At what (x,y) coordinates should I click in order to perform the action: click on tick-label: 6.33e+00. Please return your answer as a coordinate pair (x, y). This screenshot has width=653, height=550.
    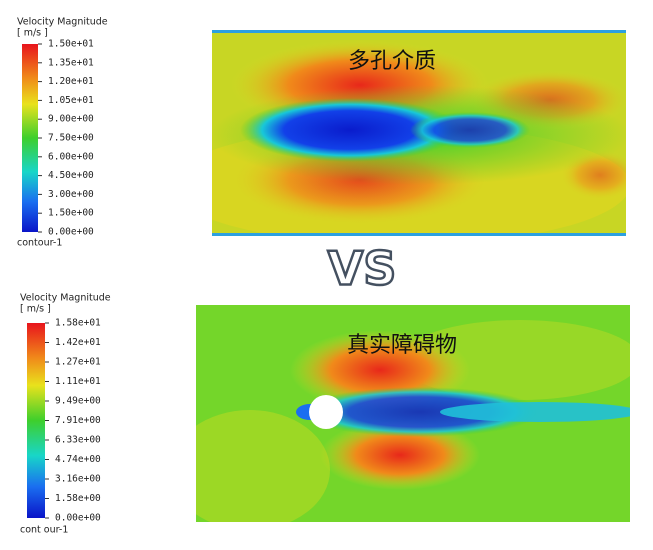
    Looking at the image, I should click on (78, 440).